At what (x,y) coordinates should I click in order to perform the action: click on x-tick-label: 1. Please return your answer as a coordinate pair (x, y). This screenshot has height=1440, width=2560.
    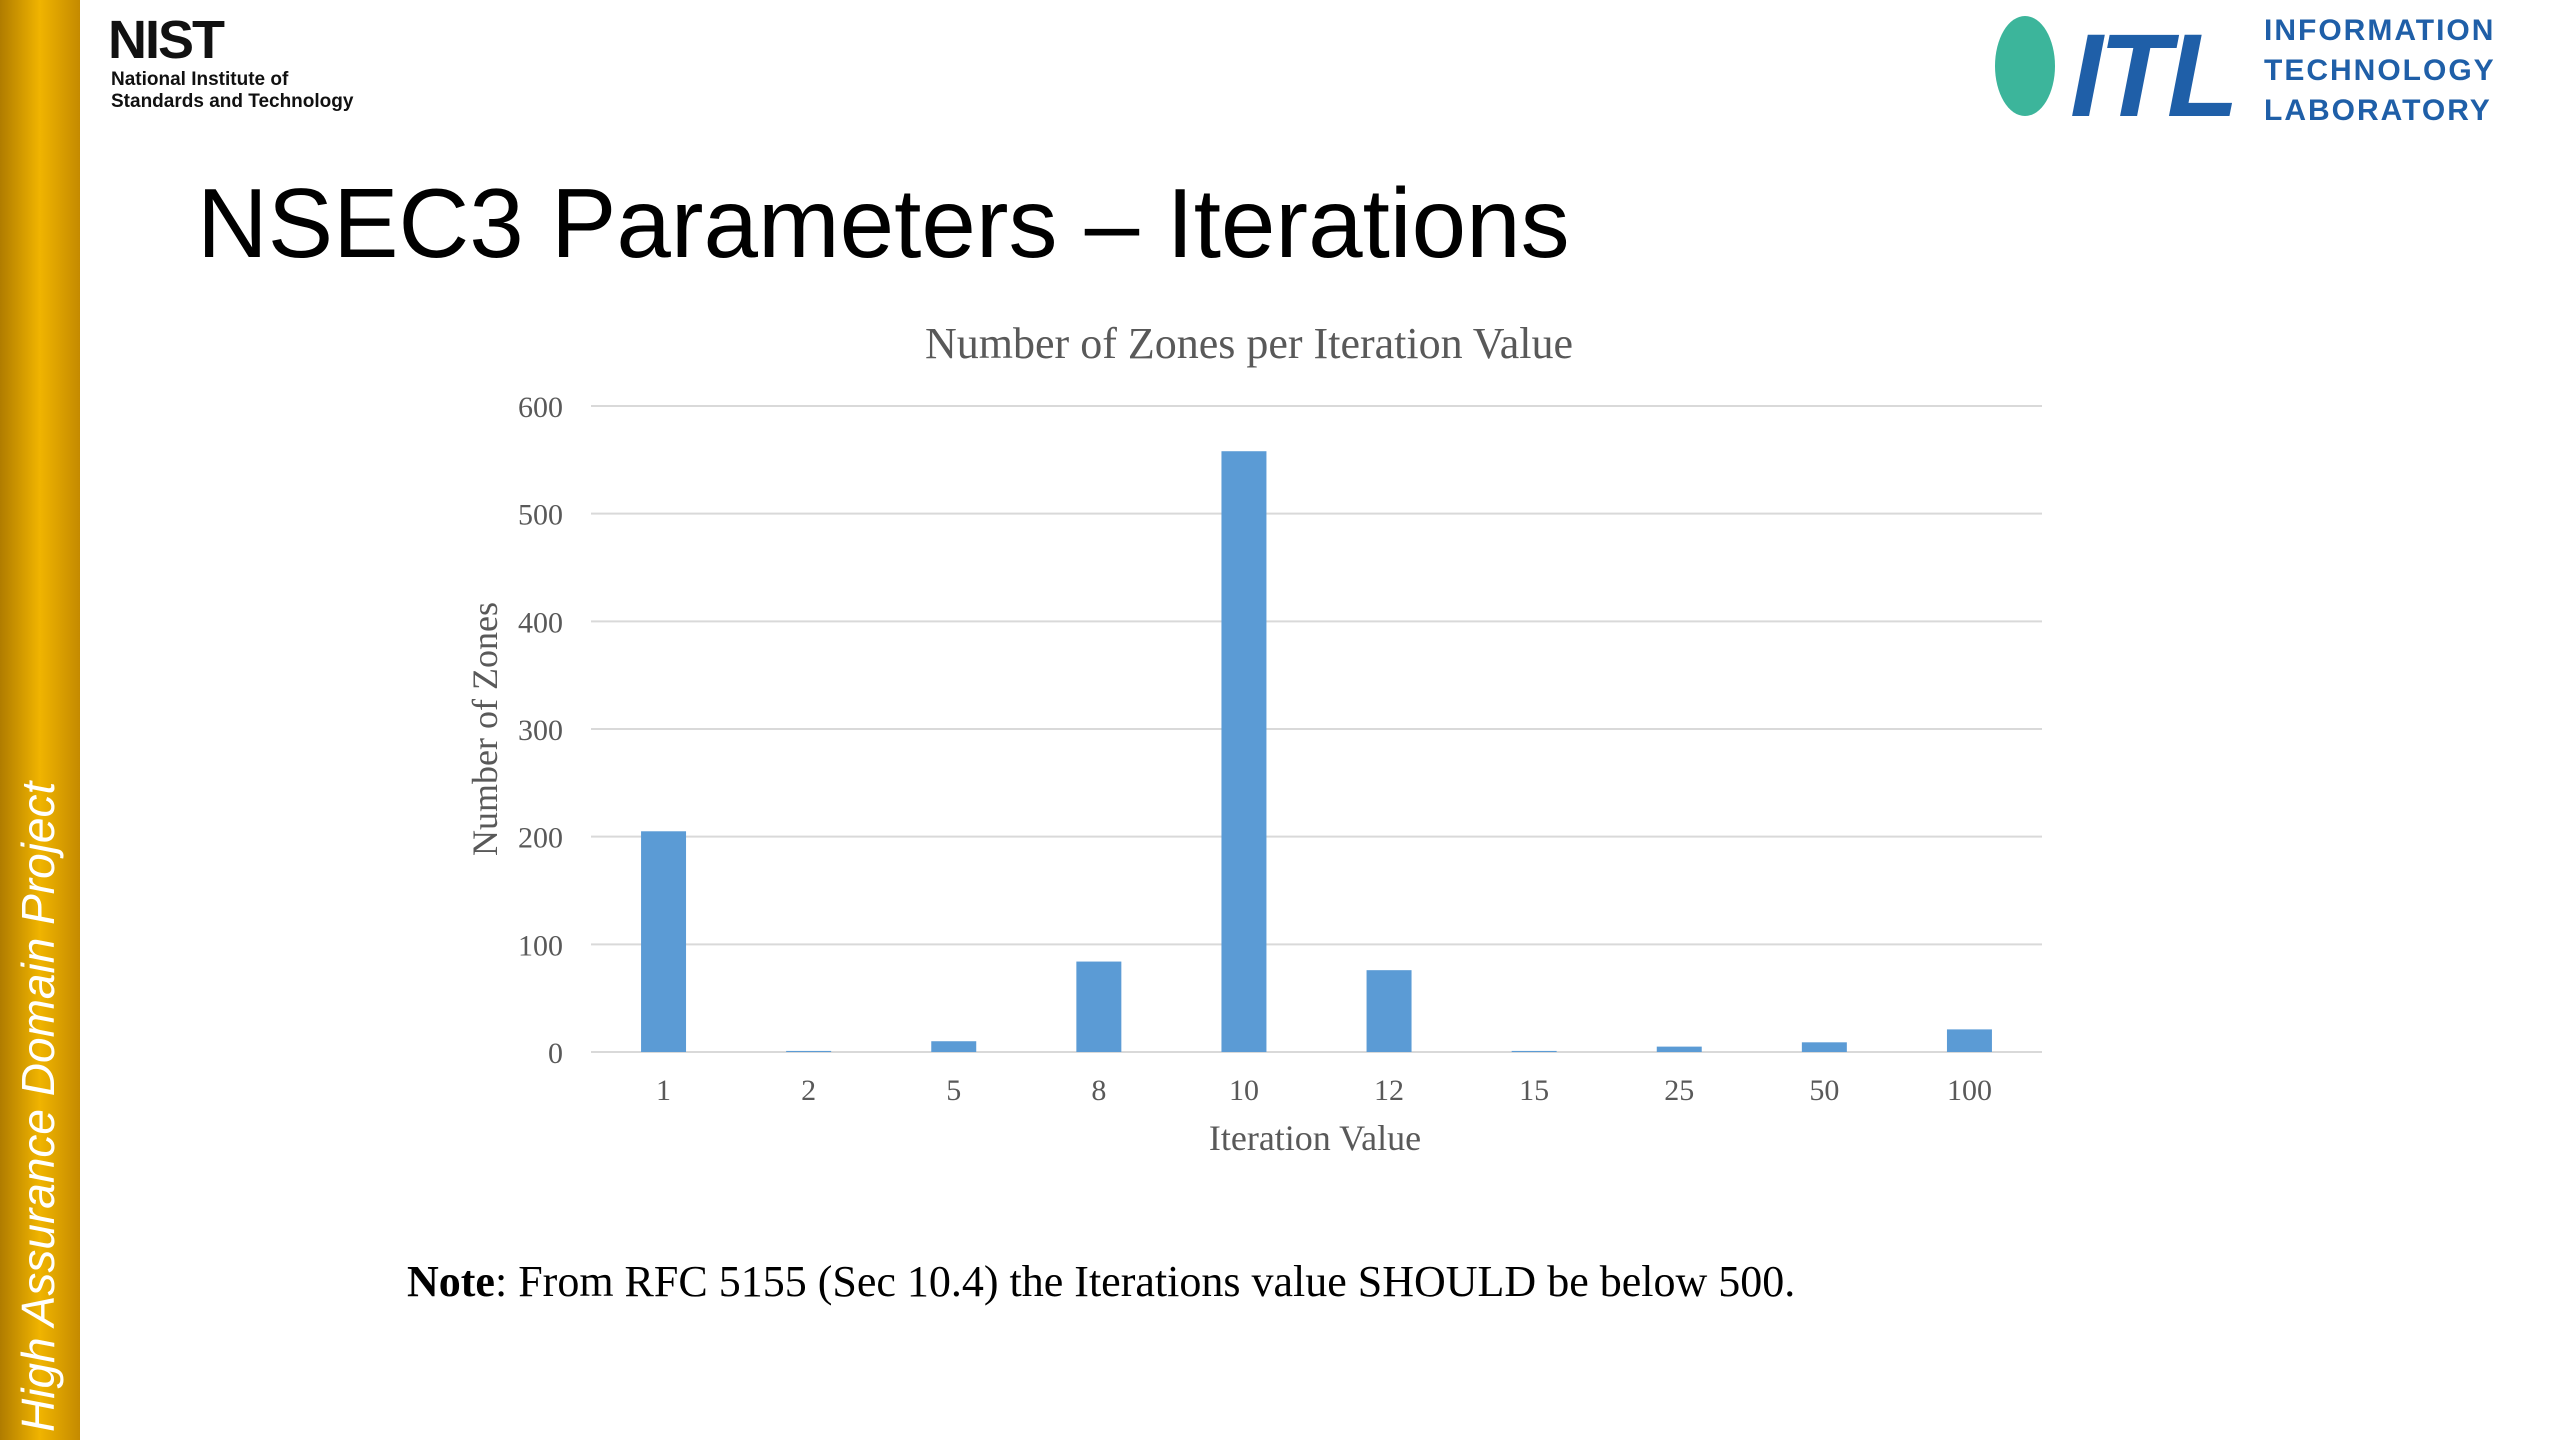
    Looking at the image, I should click on (663, 1090).